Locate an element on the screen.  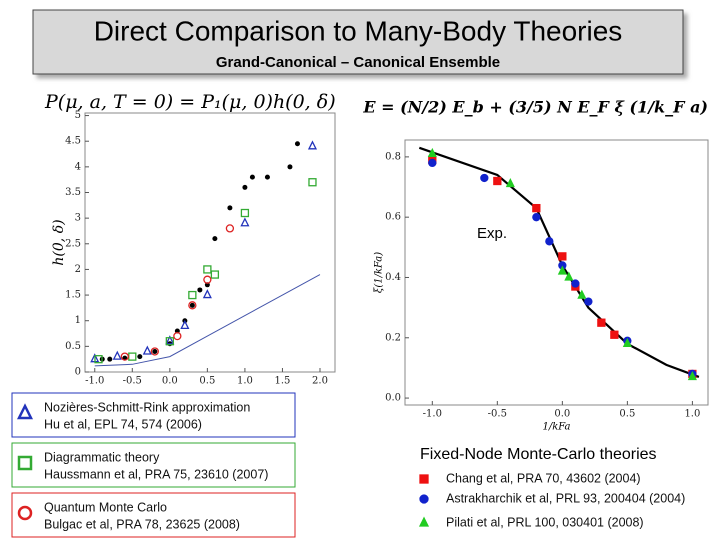
y-tick-label: 0.8 is located at coordinates (393, 156).